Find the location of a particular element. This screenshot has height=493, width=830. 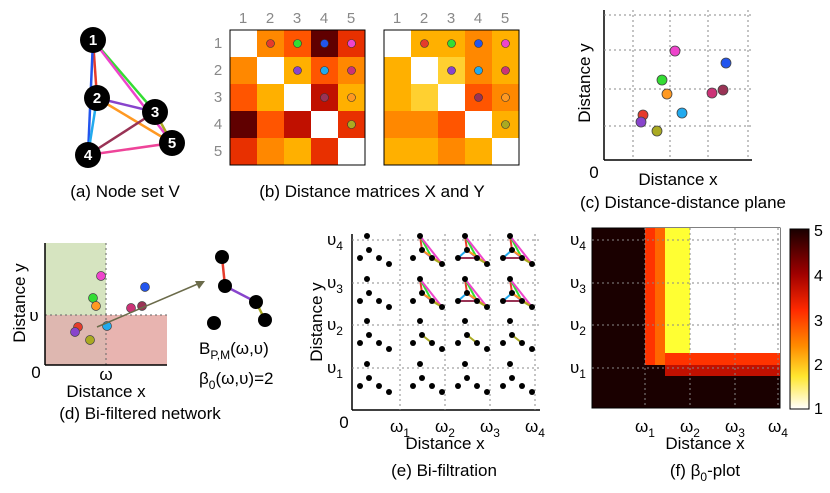

e-ytick: υ4 is located at coordinates (335, 241).